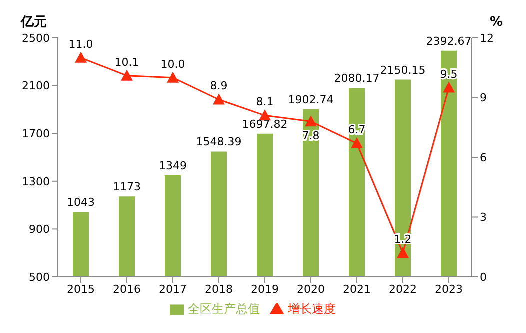  What do you see at coordinates (265, 289) in the screenshot?
I see `x-tick-label: 2019` at bounding box center [265, 289].